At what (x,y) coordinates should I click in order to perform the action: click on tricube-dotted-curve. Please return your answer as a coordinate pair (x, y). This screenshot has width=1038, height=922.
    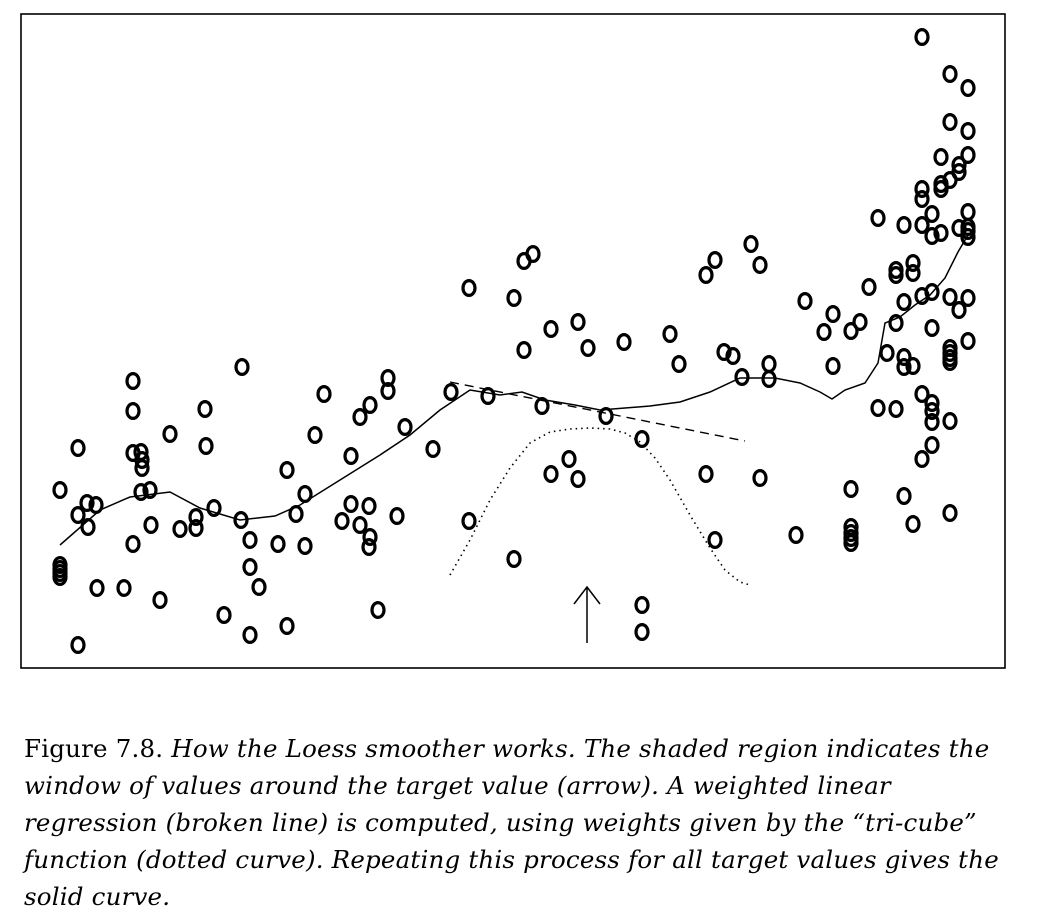
    Looking at the image, I should click on (600, 506).